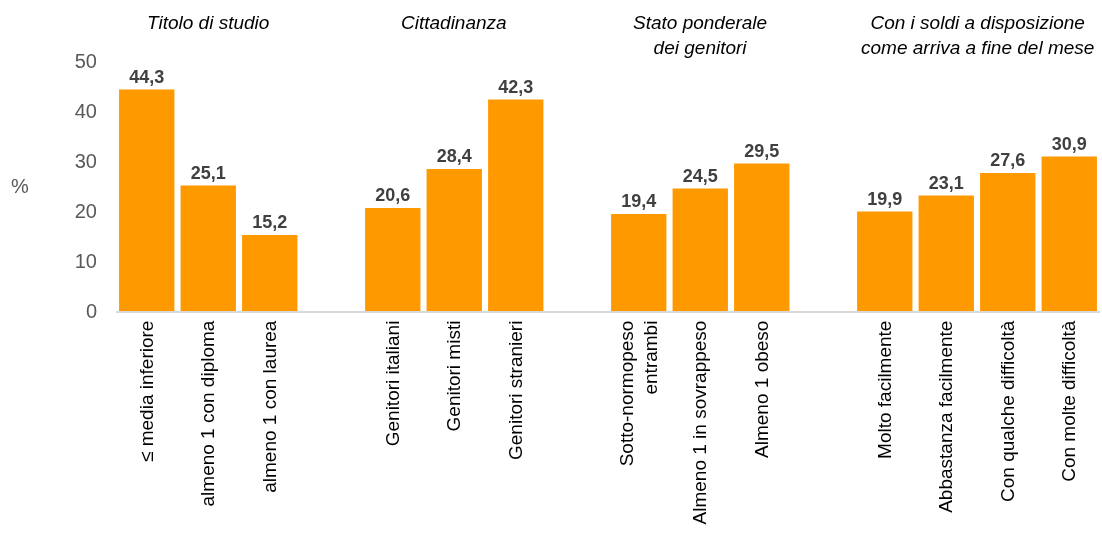 Image resolution: width=1102 pixels, height=549 pixels. Describe the element at coordinates (639, 201) in the screenshot. I see `data-label: 19,4` at that location.